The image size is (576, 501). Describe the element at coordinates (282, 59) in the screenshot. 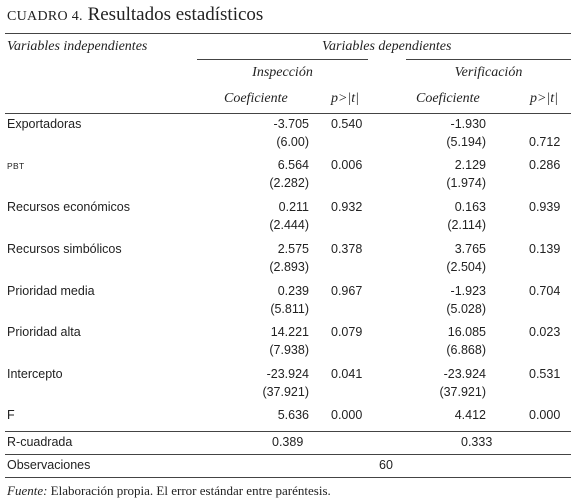

I see `group1-rule` at that location.